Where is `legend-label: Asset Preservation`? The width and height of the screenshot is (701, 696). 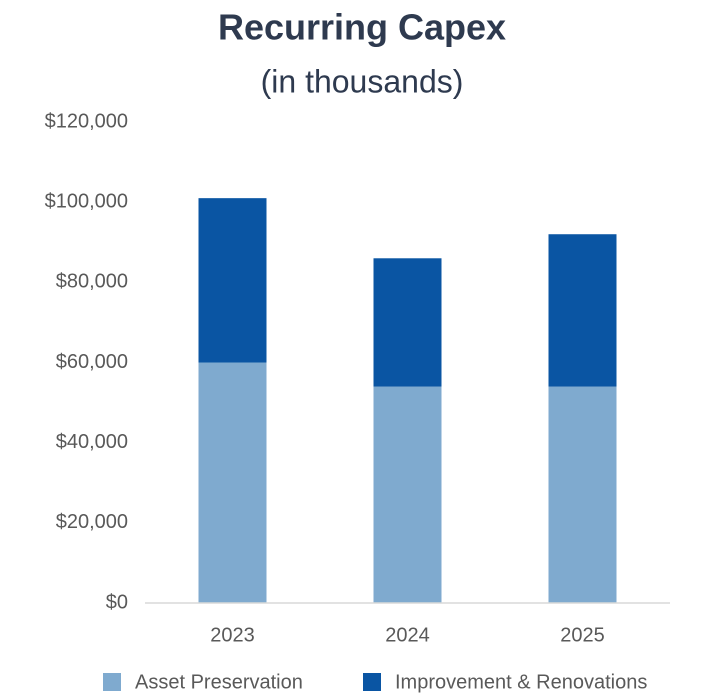 legend-label: Asset Preservation is located at coordinates (219, 682).